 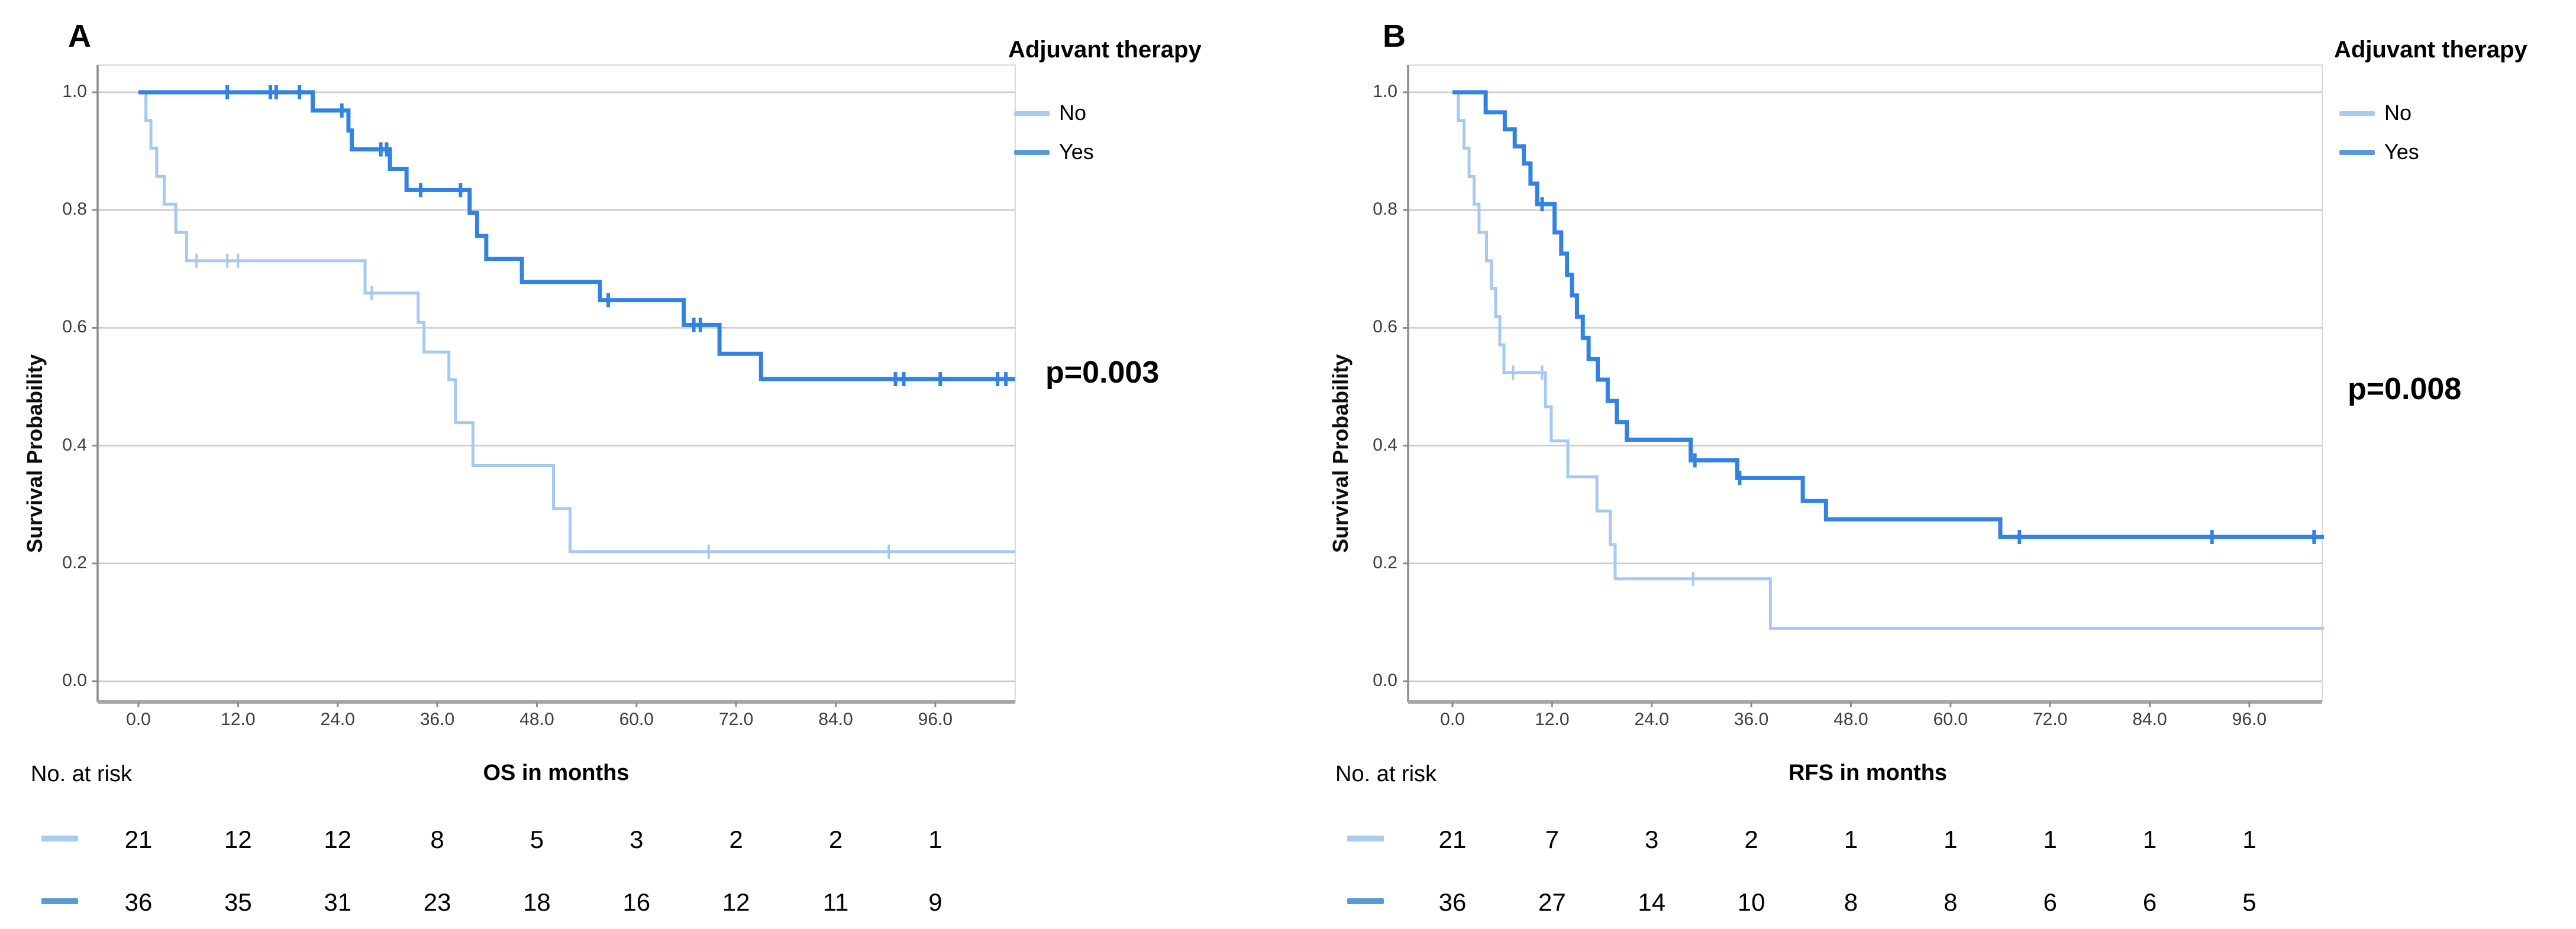 What do you see at coordinates (2405, 389) in the screenshot?
I see `p-value-b: p=0.008` at bounding box center [2405, 389].